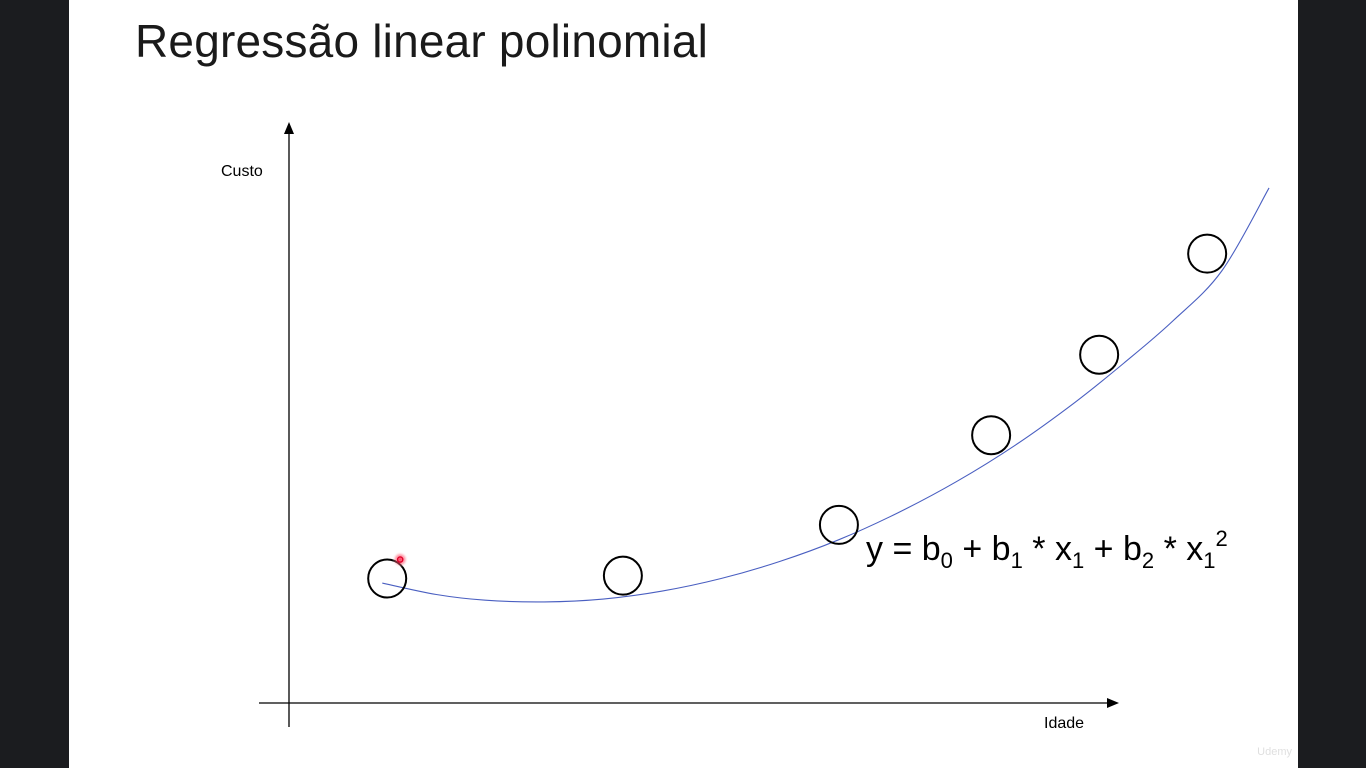 Image resolution: width=1366 pixels, height=768 pixels. I want to click on formula-b2-subscript: 2, so click(1148, 560).